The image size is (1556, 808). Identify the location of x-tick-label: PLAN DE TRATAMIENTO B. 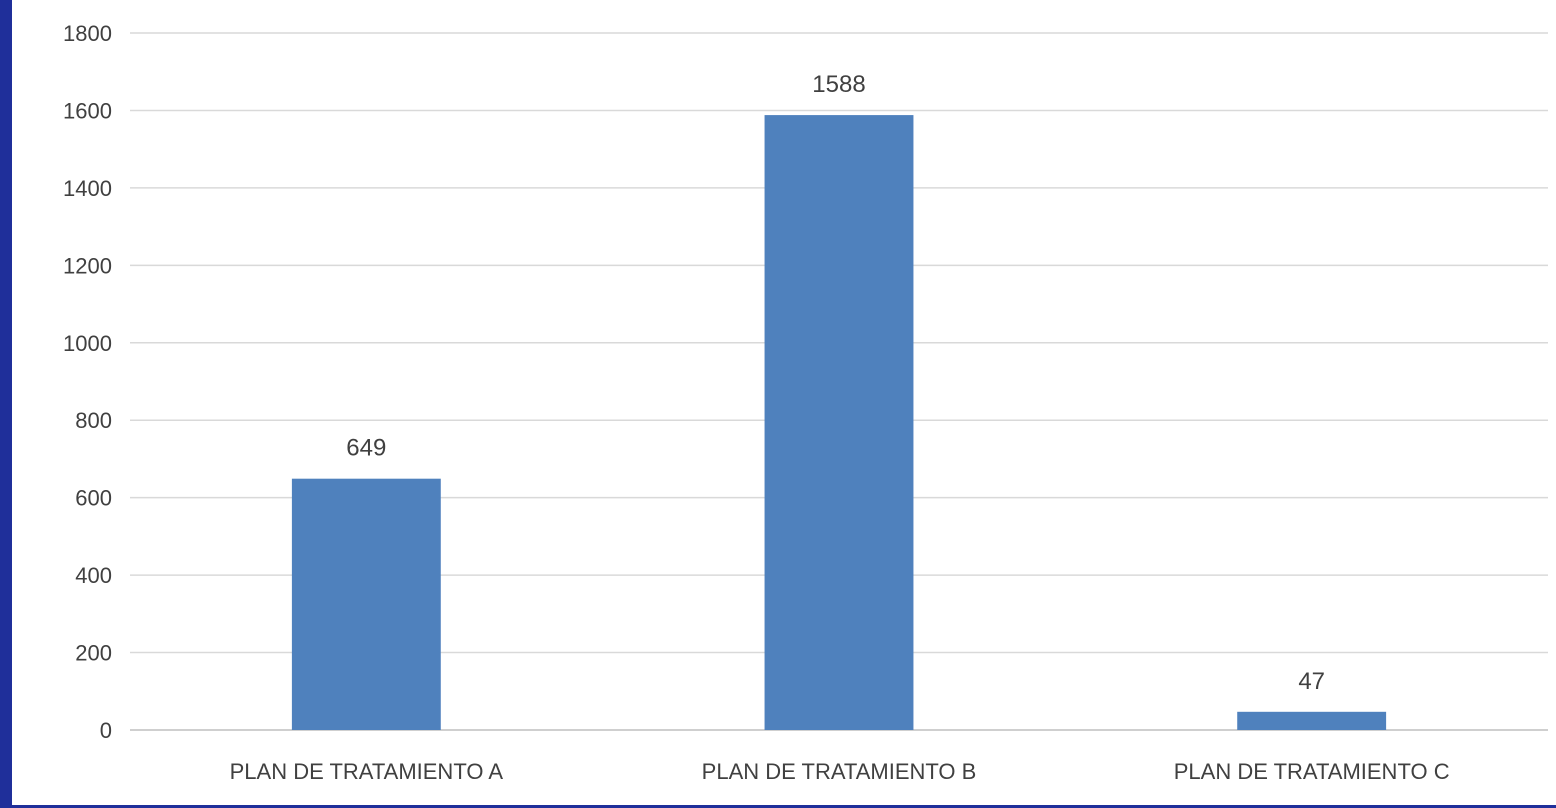
(839, 771).